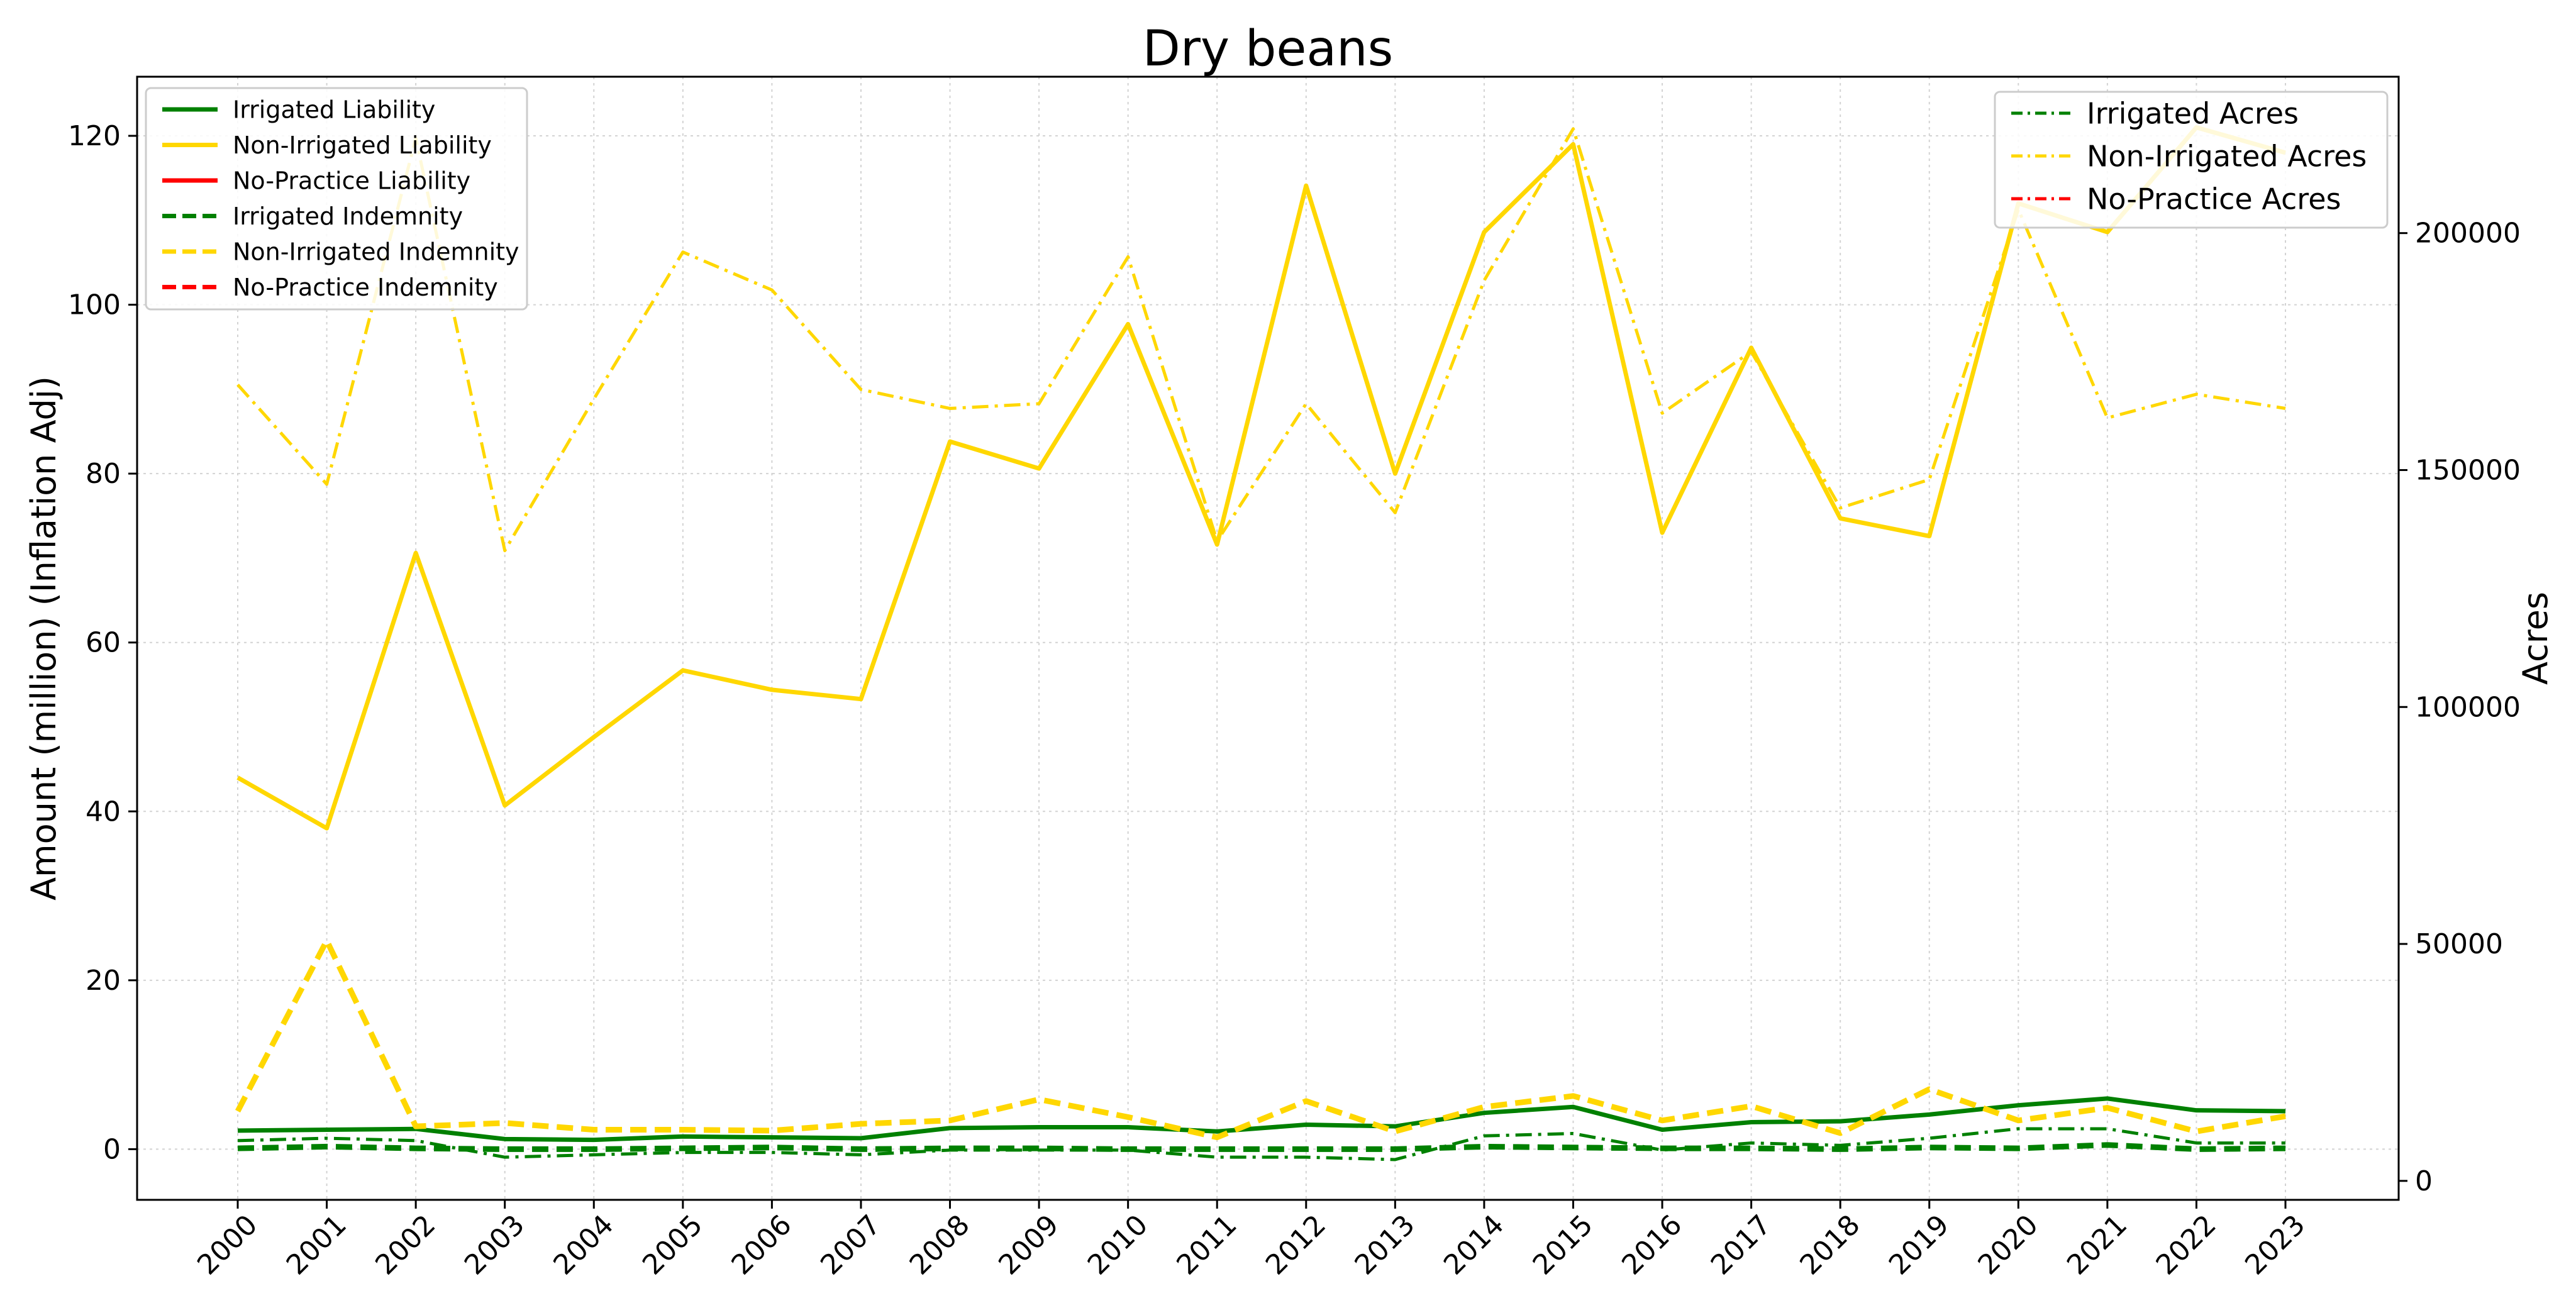  Describe the element at coordinates (583, 1245) in the screenshot. I see `x-tick-label: 2004` at that location.